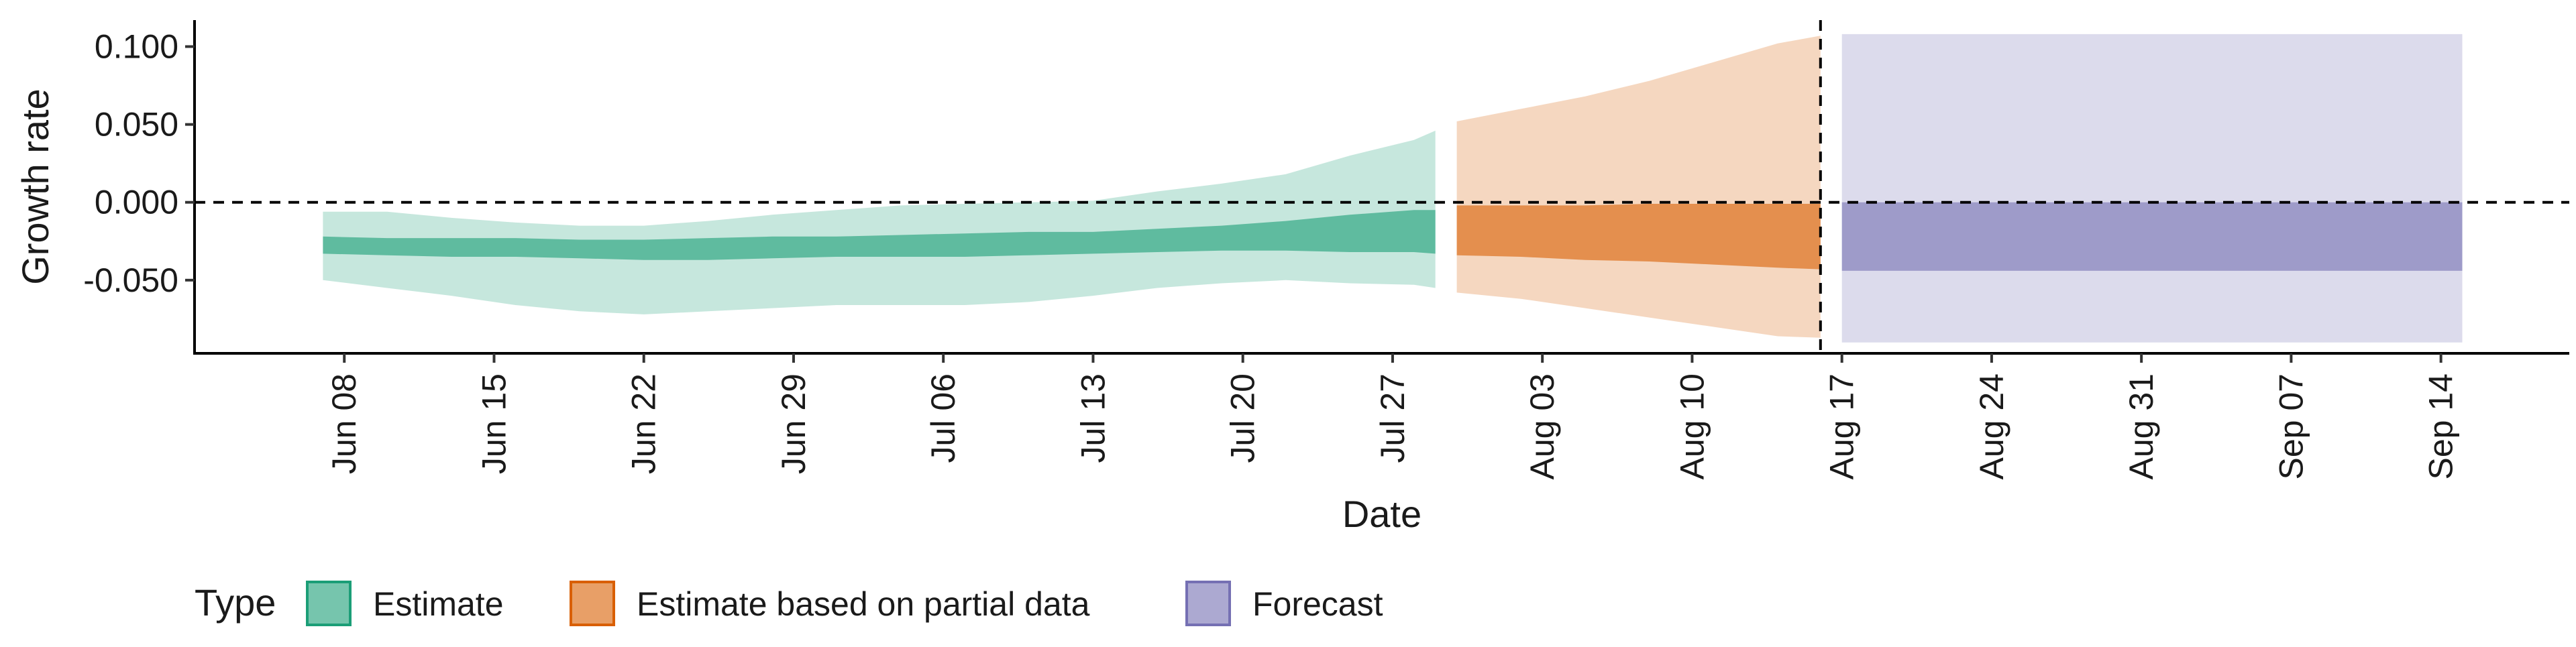  What do you see at coordinates (1381, 514) in the screenshot?
I see `x-axis-title: Date` at bounding box center [1381, 514].